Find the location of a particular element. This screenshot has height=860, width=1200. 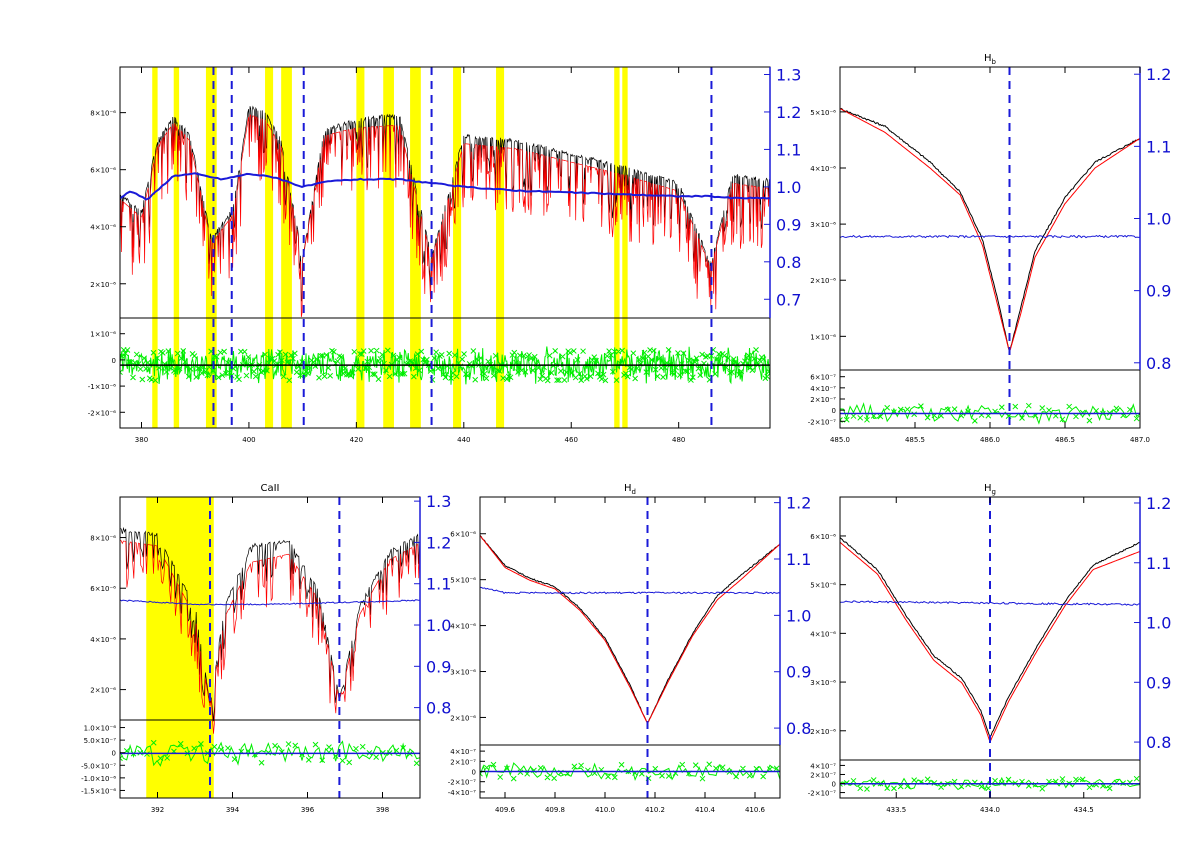

panel-title: Hd is located at coordinates (630, 489).